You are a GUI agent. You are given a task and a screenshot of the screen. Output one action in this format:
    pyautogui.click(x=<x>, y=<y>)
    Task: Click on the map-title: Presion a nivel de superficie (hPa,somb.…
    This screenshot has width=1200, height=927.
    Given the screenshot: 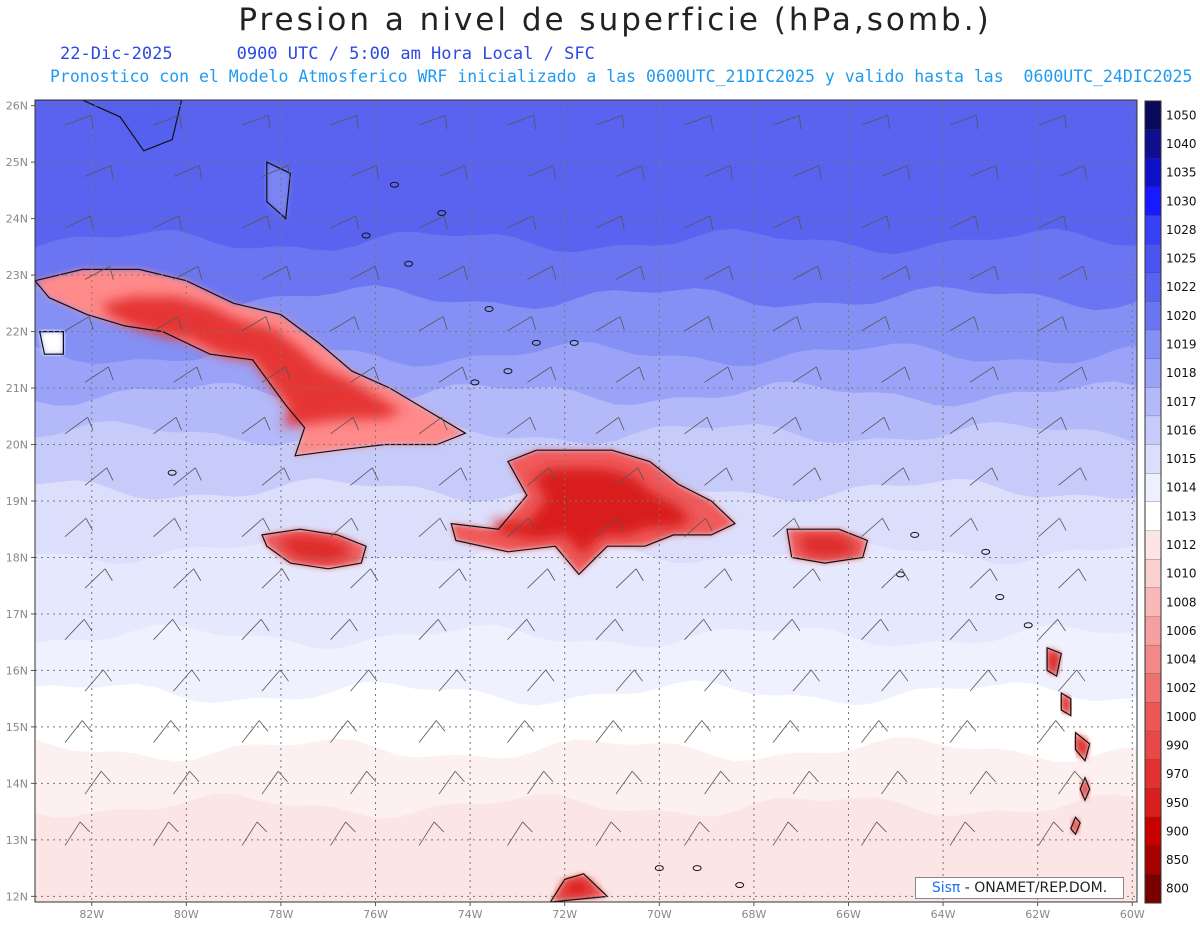 What is the action you would take?
    pyautogui.click(x=615, y=20)
    